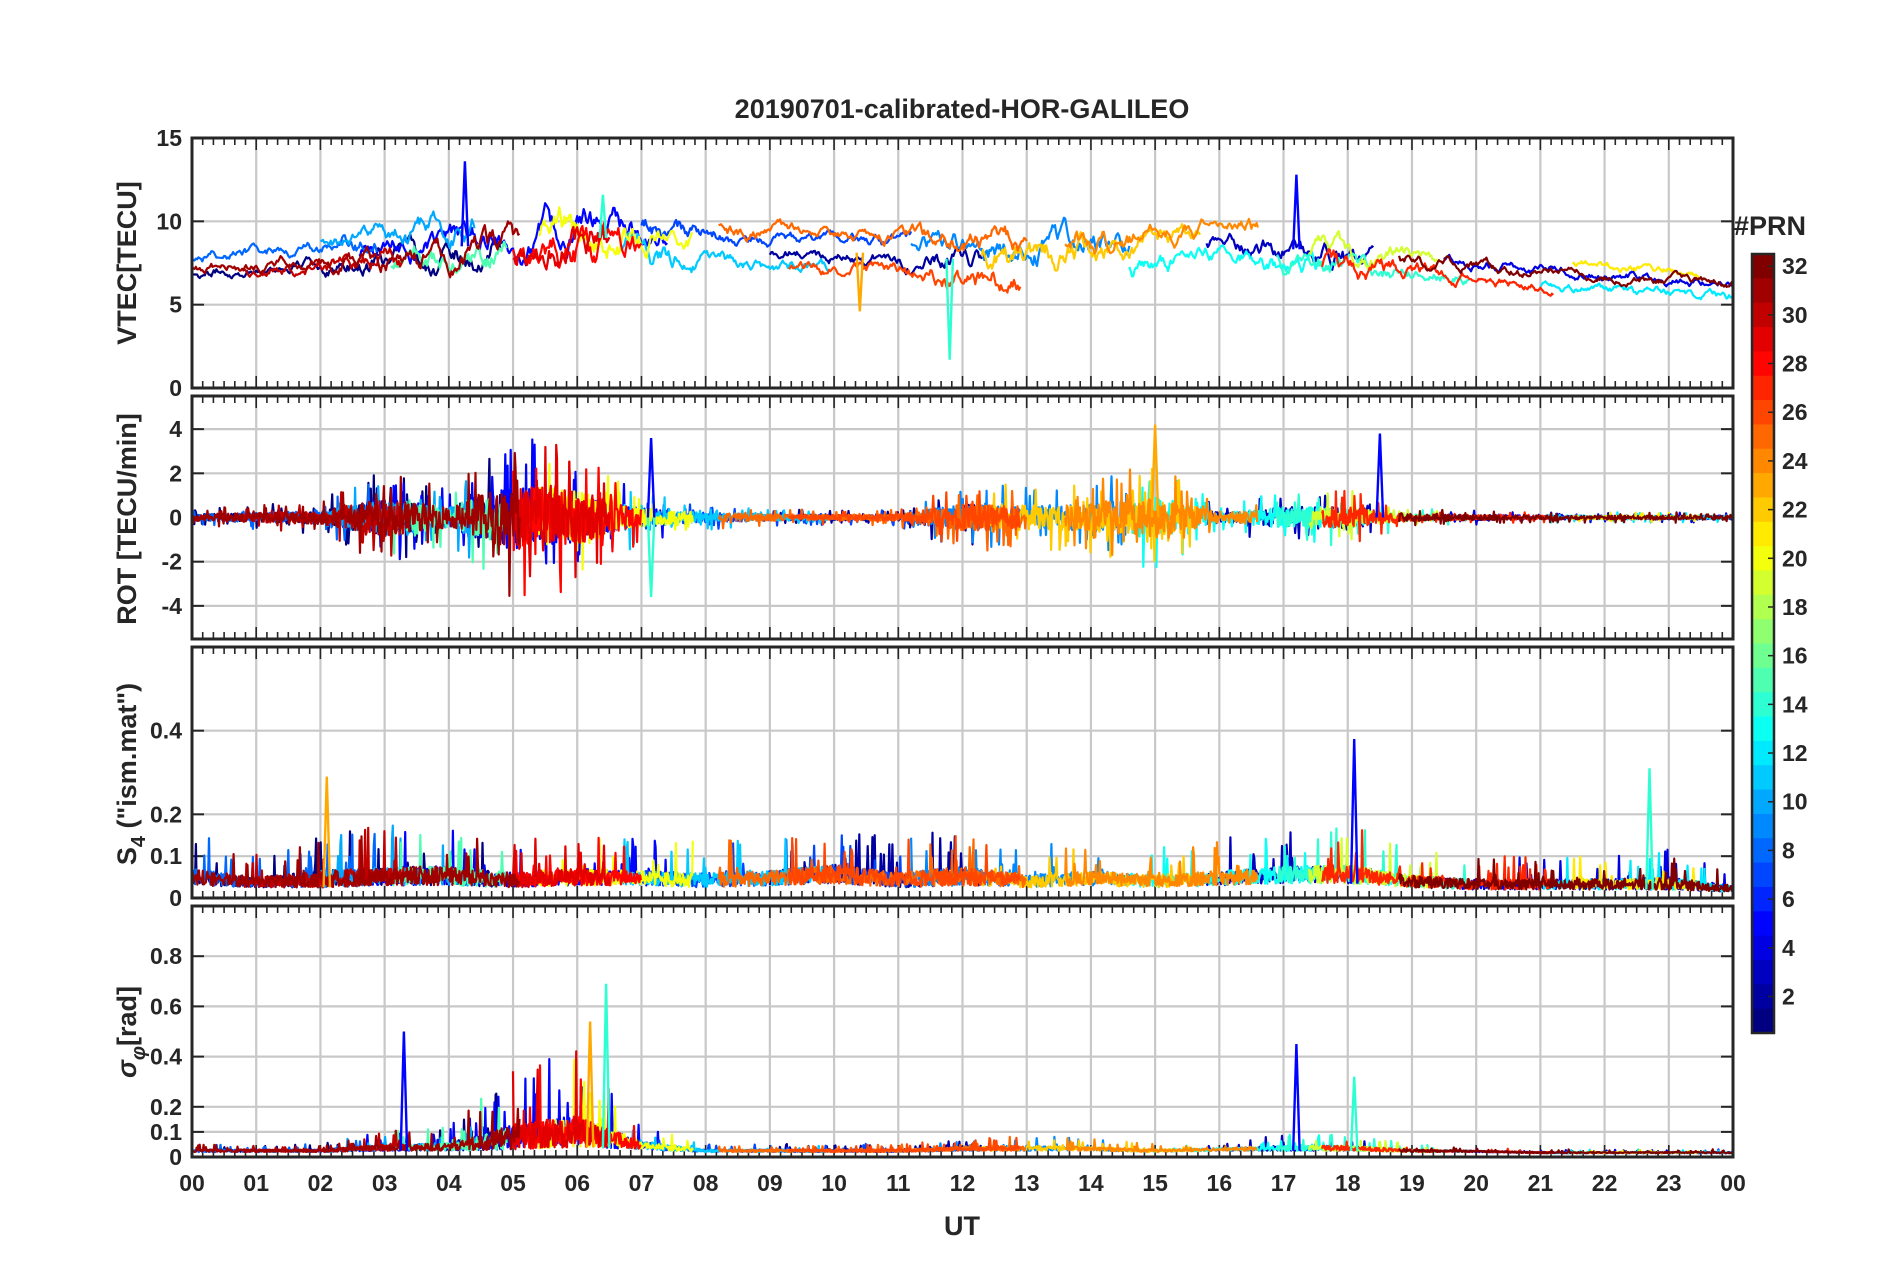 The image size is (1902, 1272). What do you see at coordinates (1795, 704) in the screenshot?
I see `colorbar-tick: 14` at bounding box center [1795, 704].